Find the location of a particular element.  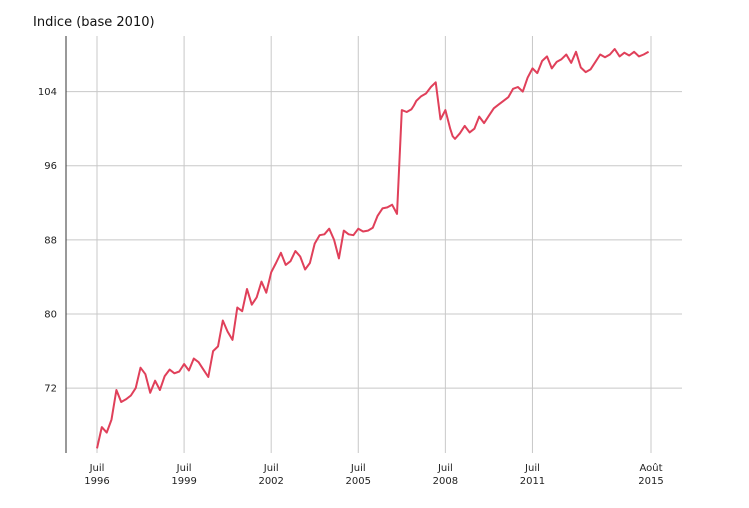

x-tick-month-label: Août is located at coordinates (650, 468).